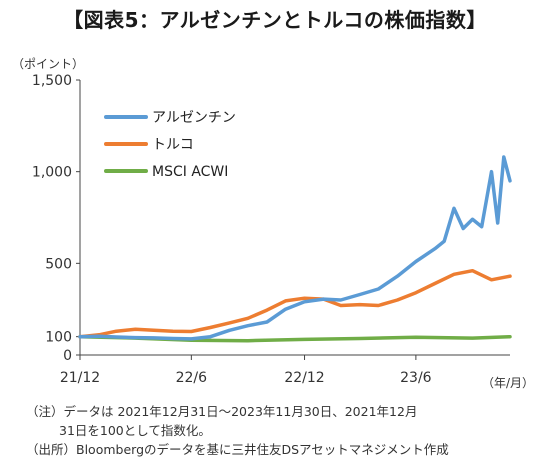  What do you see at coordinates (80, 378) in the screenshot?
I see `x-tick-label: 21/12` at bounding box center [80, 378].